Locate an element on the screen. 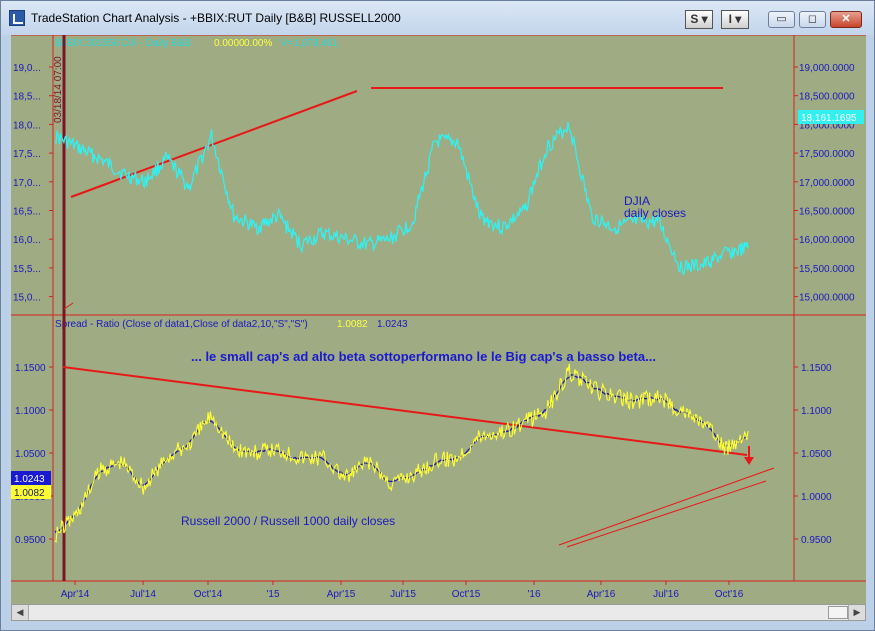  upper-right-tick: 15,000.0000 is located at coordinates (827, 298).